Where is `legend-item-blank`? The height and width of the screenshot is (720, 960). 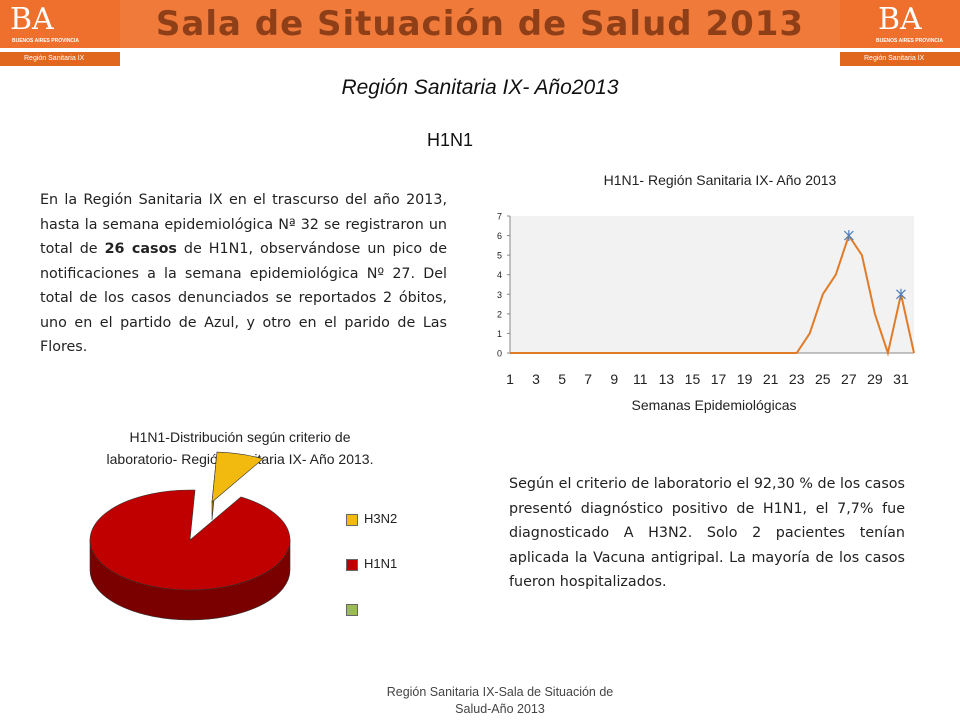 legend-item-blank is located at coordinates (355, 608).